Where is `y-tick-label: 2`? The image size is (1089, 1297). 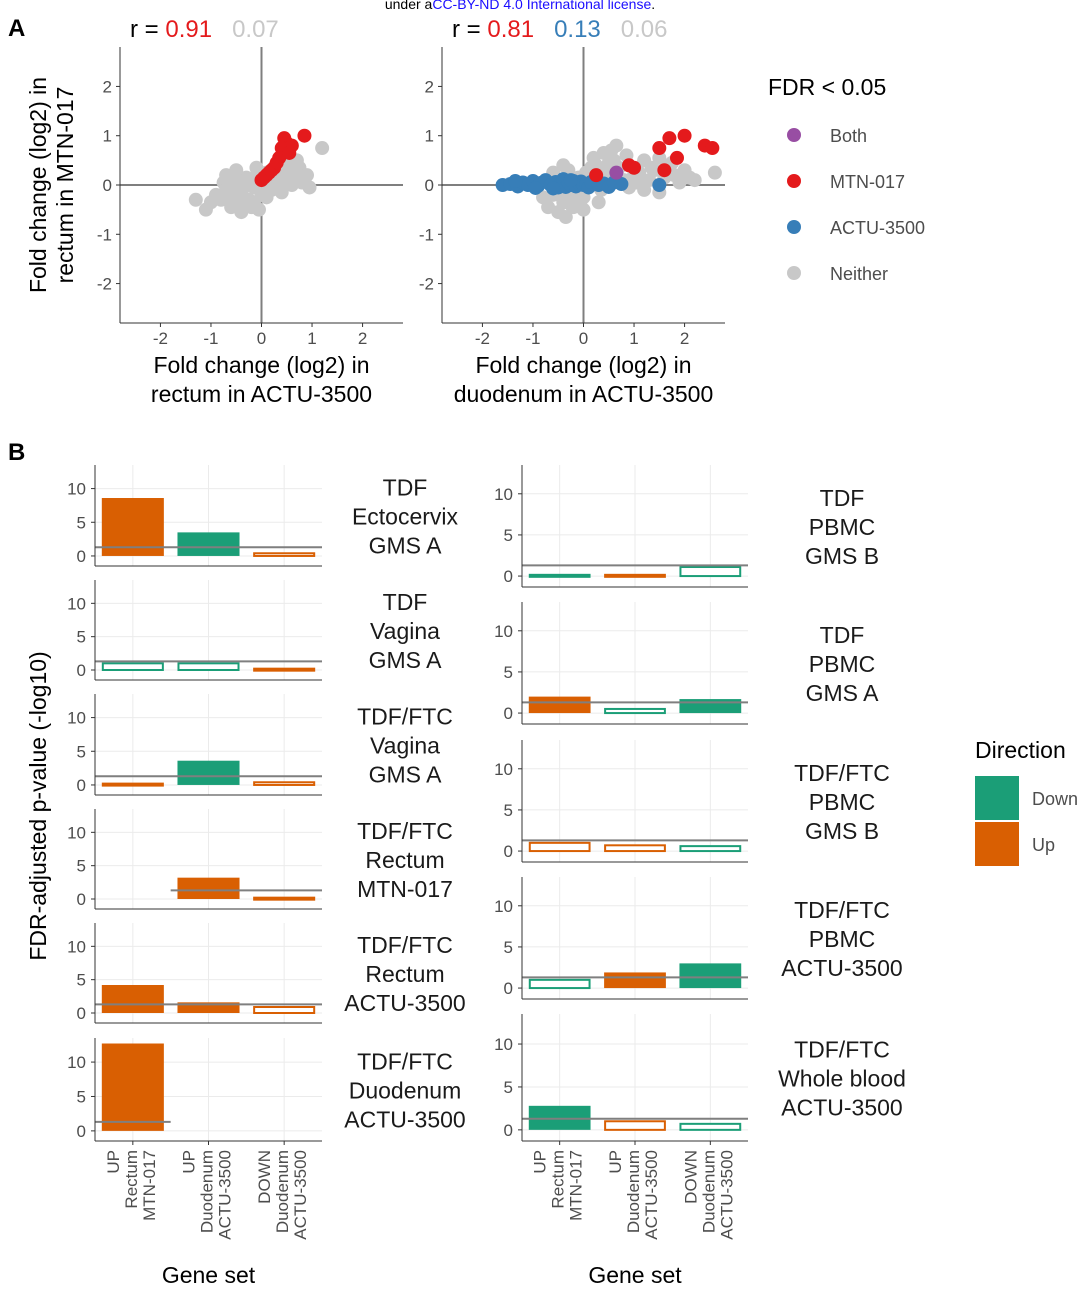
y-tick-label: 2 is located at coordinates (429, 86).